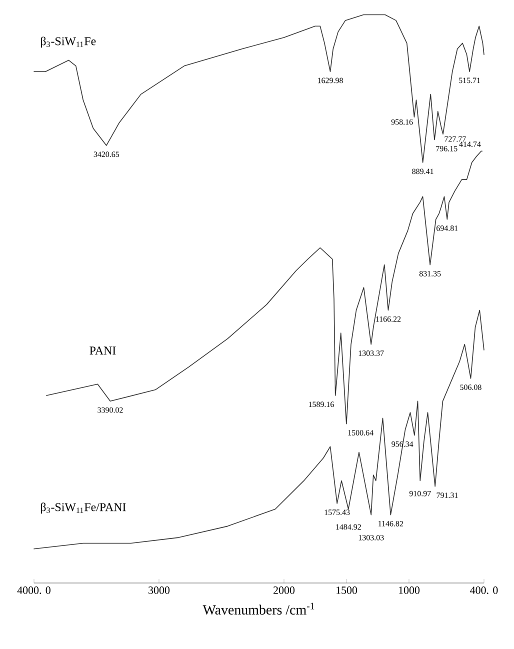 This screenshot has width=514, height=649. What do you see at coordinates (258, 608) in the screenshot?
I see `x-axis-title: Wavenumbers /cm$^{-1}$` at bounding box center [258, 608].